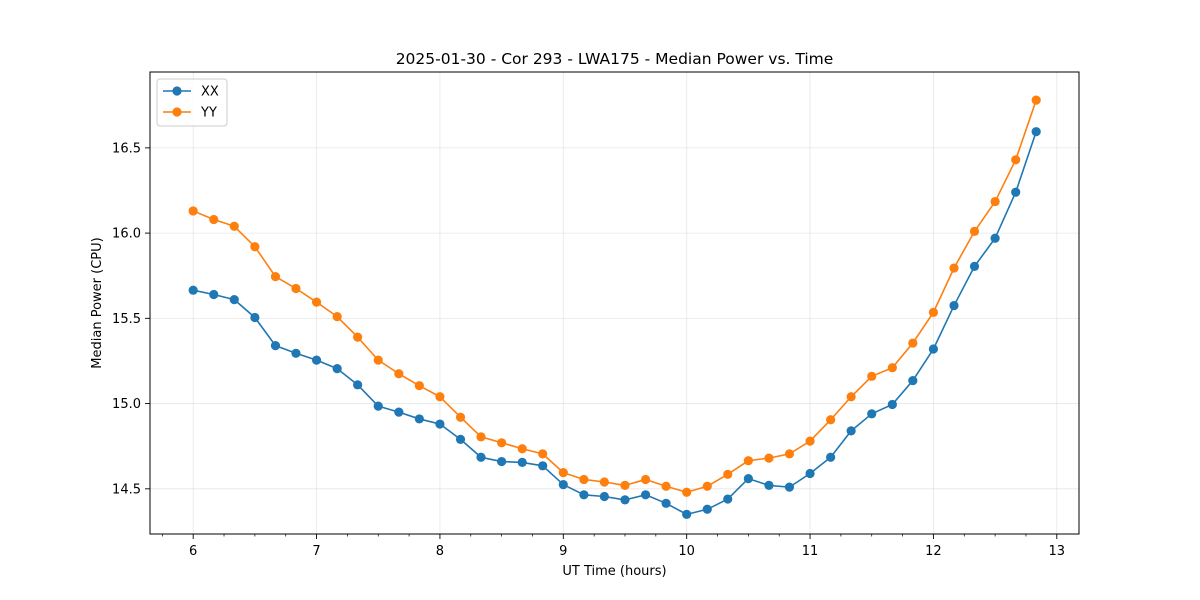 Image resolution: width=1200 pixels, height=600 pixels. I want to click on y-axis-label: Median Power (CPU), so click(97, 302).